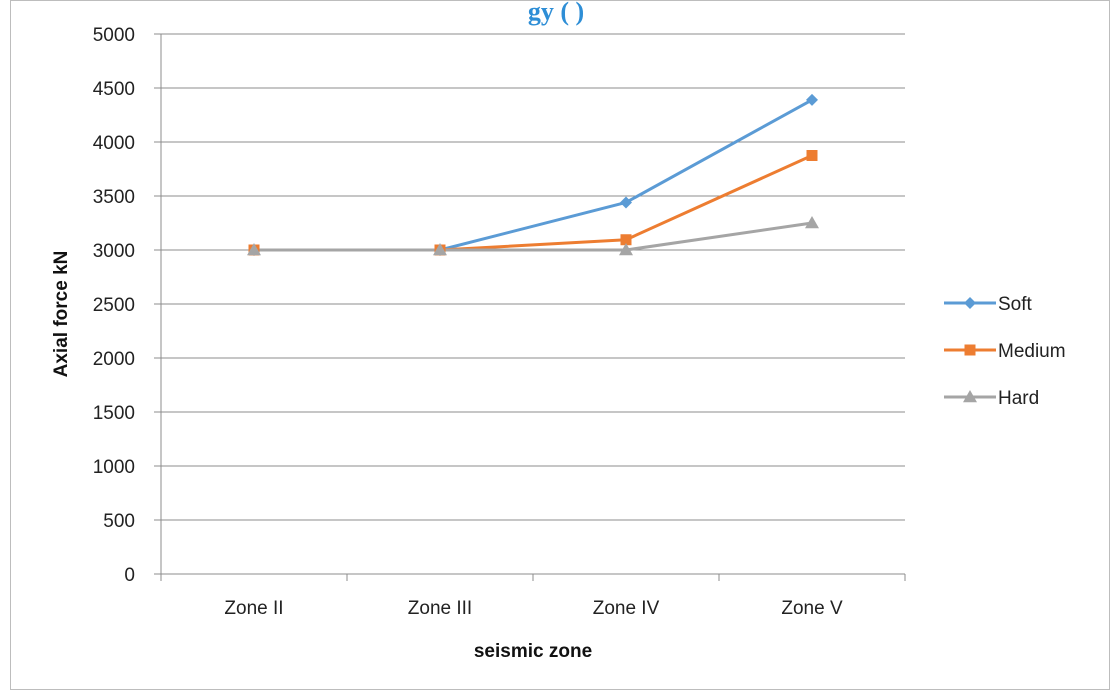 The height and width of the screenshot is (692, 1112). I want to click on series-line-hard, so click(533, 236).